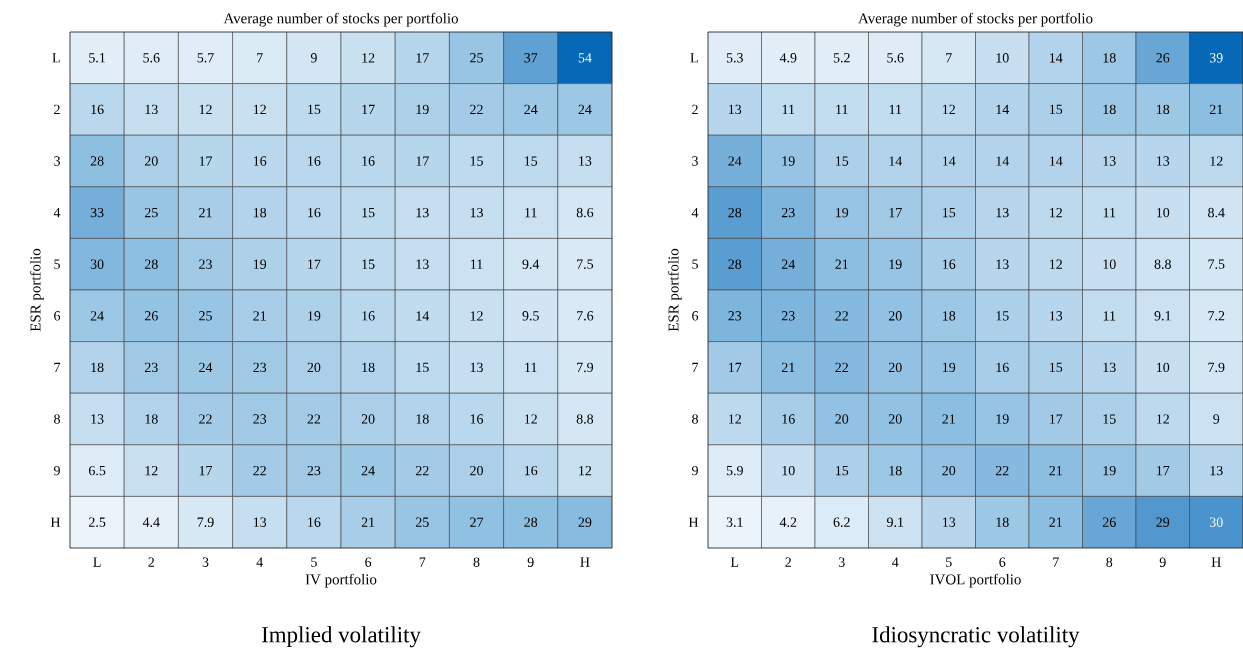 This screenshot has width=1243, height=660. I want to click on x-axis-title: IV portfolio, so click(341, 580).